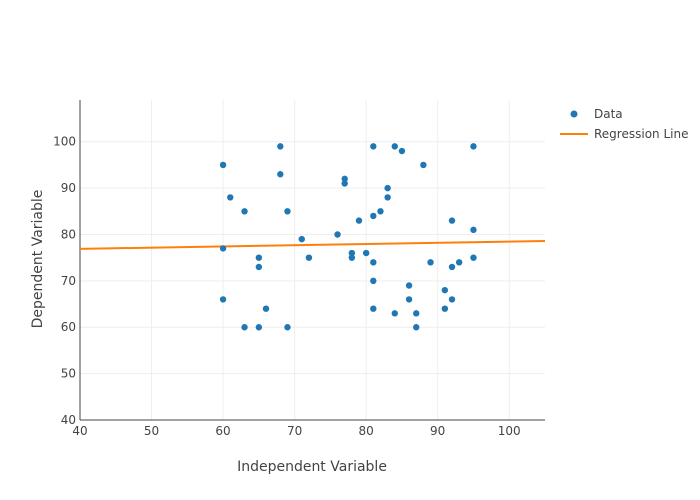 The height and width of the screenshot is (500, 700). I want to click on x-tick-label: 80, so click(366, 431).